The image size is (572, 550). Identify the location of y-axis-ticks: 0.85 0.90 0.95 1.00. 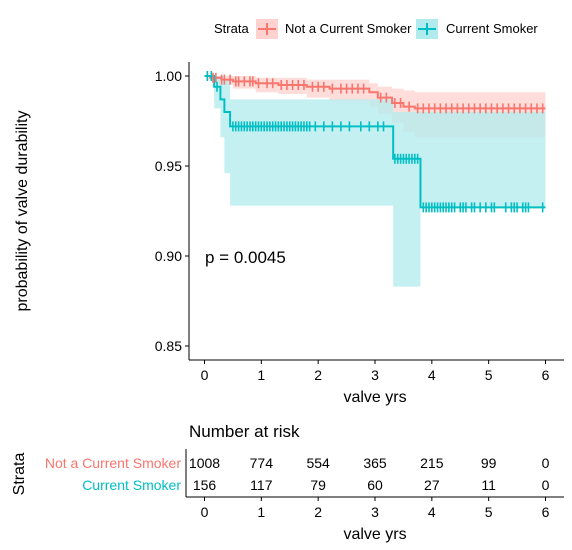
(172, 211).